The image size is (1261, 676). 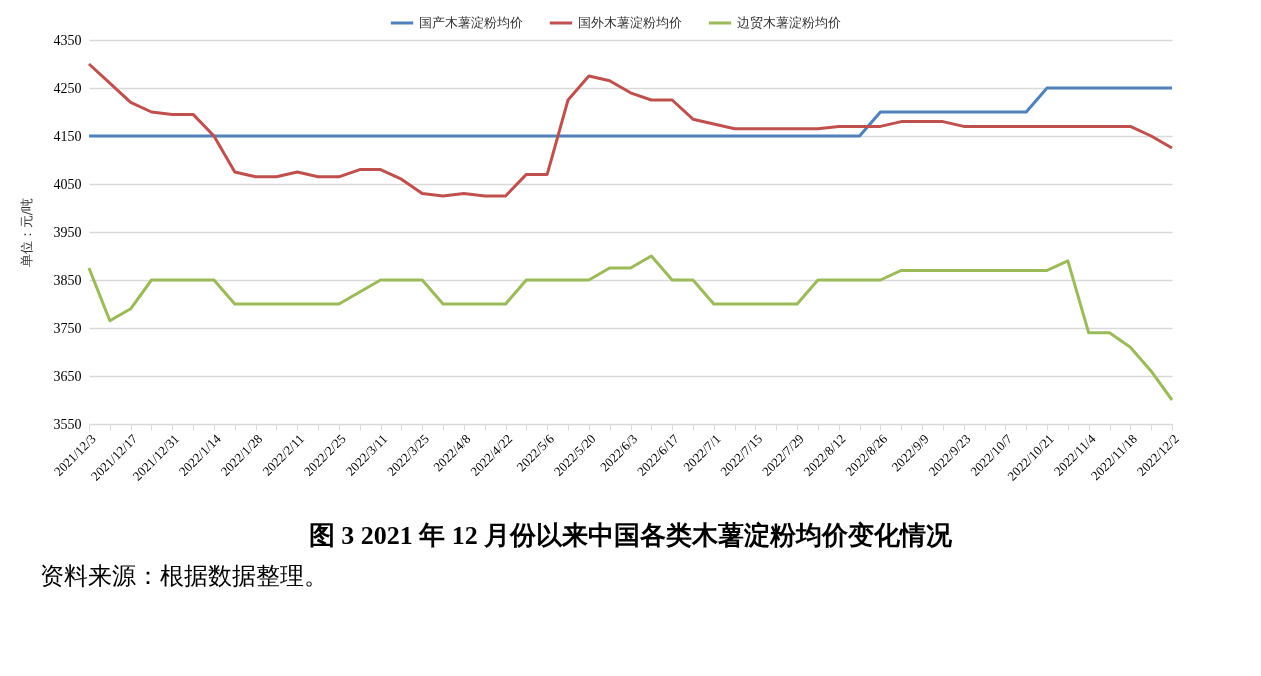 I want to click on y-tick-label: 4350, so click(x=67, y=40).